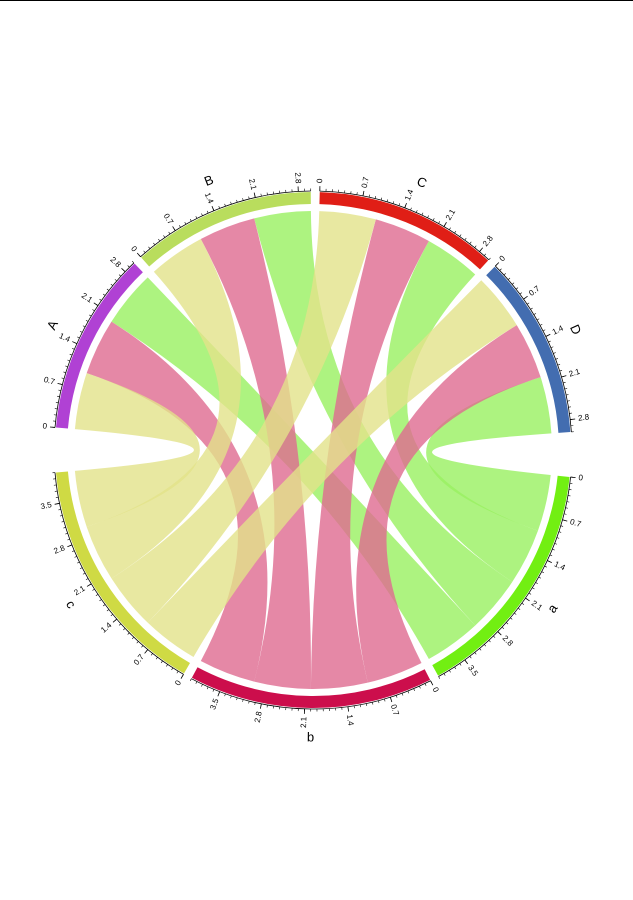  Describe the element at coordinates (552, 608) in the screenshot. I see `sector-label: a` at that location.